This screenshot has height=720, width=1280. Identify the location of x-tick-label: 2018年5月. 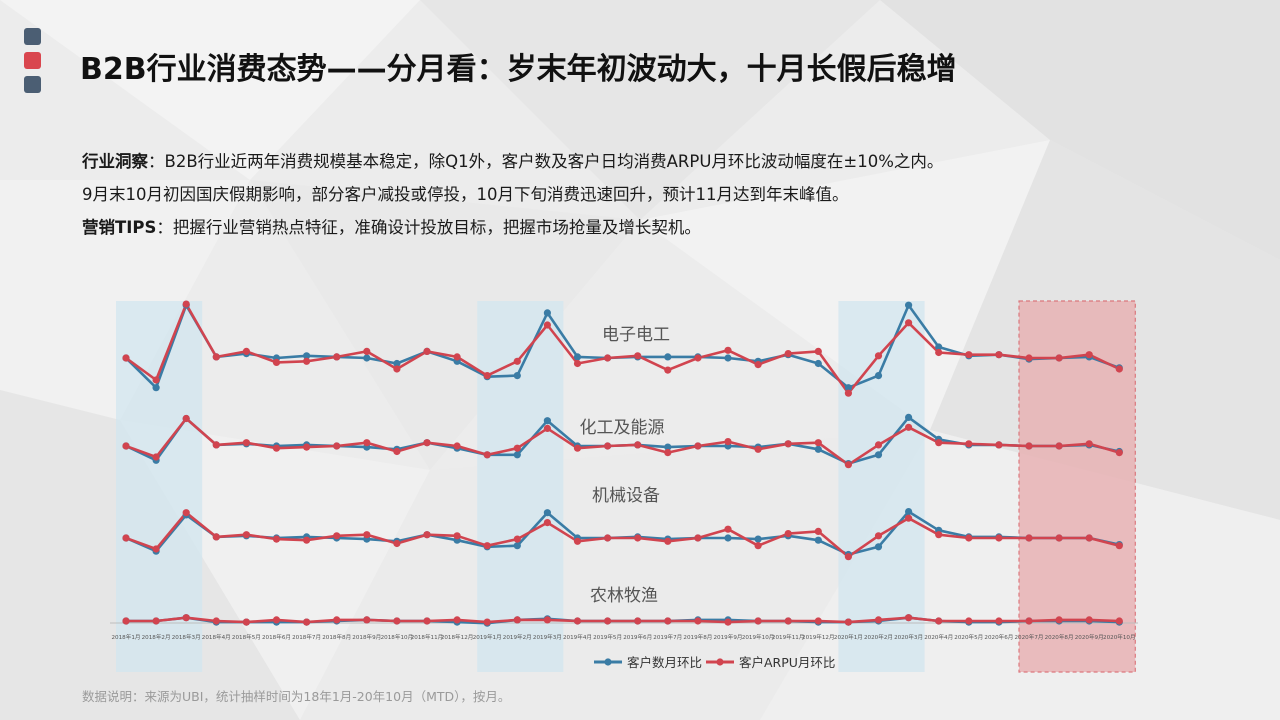
(246, 637).